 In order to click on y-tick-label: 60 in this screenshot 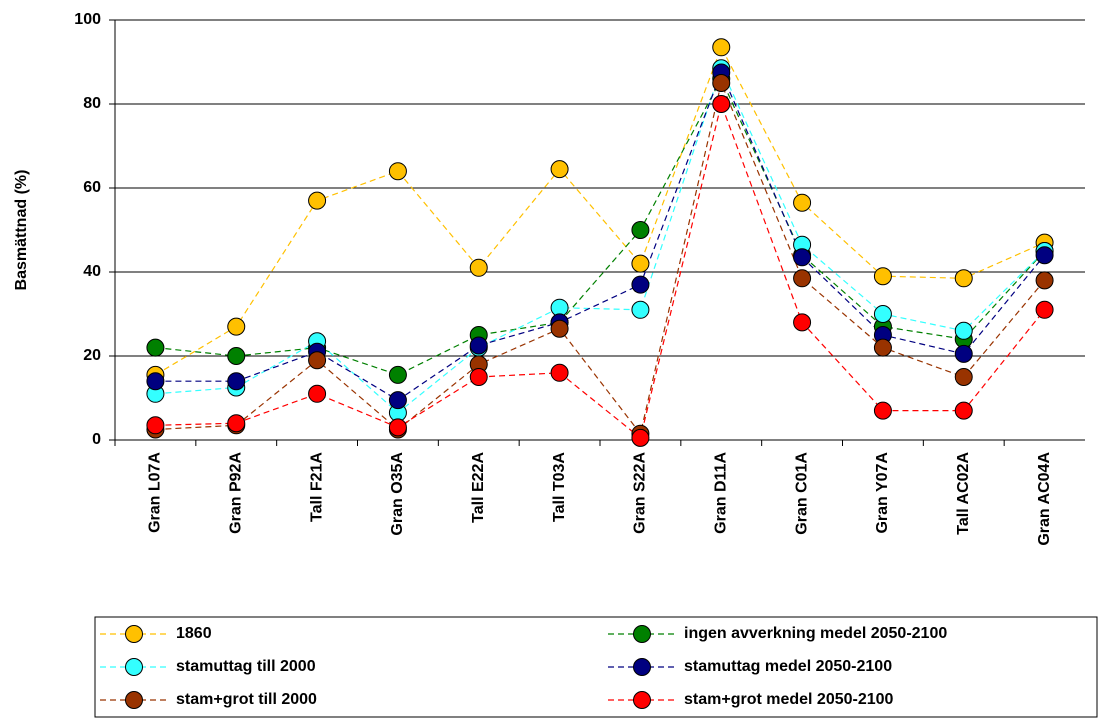, I will do `click(92, 187)`.